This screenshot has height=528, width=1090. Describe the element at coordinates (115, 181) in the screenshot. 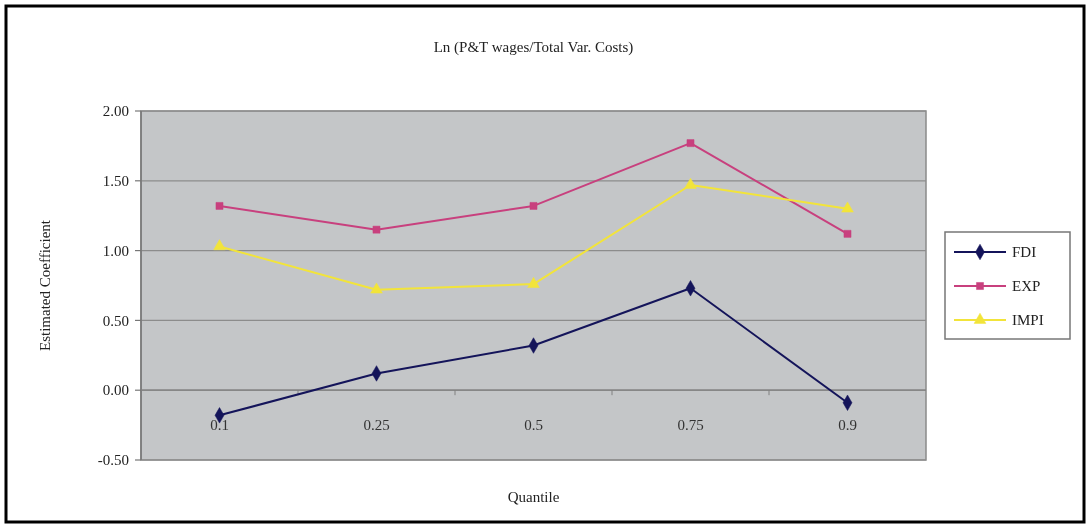

I see `y-tick-label: 1.50` at that location.